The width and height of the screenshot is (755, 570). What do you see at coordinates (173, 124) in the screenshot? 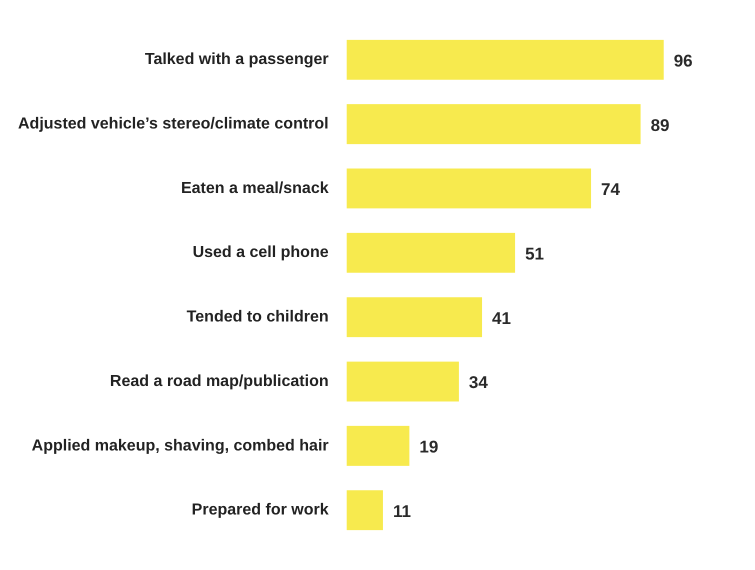
I see `y-tick-label: Adjusted vehicle’s stereo/climate control` at bounding box center [173, 124].